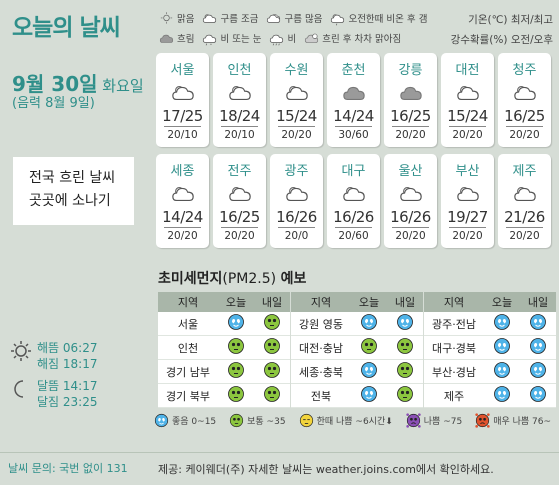  What do you see at coordinates (293, 18) in the screenshot?
I see `legend-item: 구름 많음` at bounding box center [293, 18].